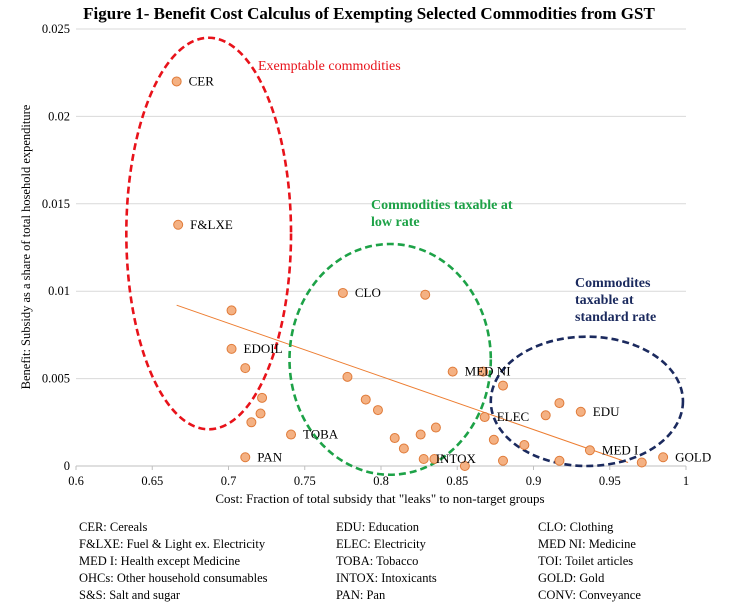  Describe the element at coordinates (686, 481) in the screenshot. I see `x-tick-label: 1` at that location.